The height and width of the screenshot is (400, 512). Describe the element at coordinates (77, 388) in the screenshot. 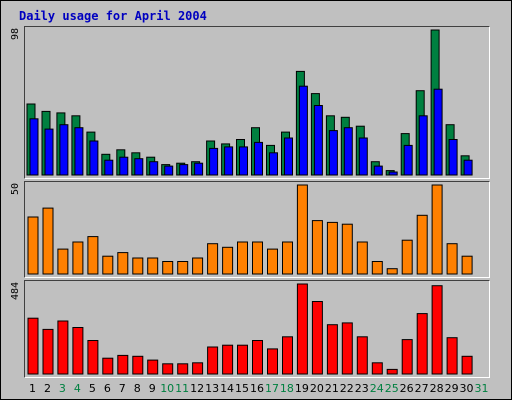

I see `x-tick-label-day-4: 4` at that location.